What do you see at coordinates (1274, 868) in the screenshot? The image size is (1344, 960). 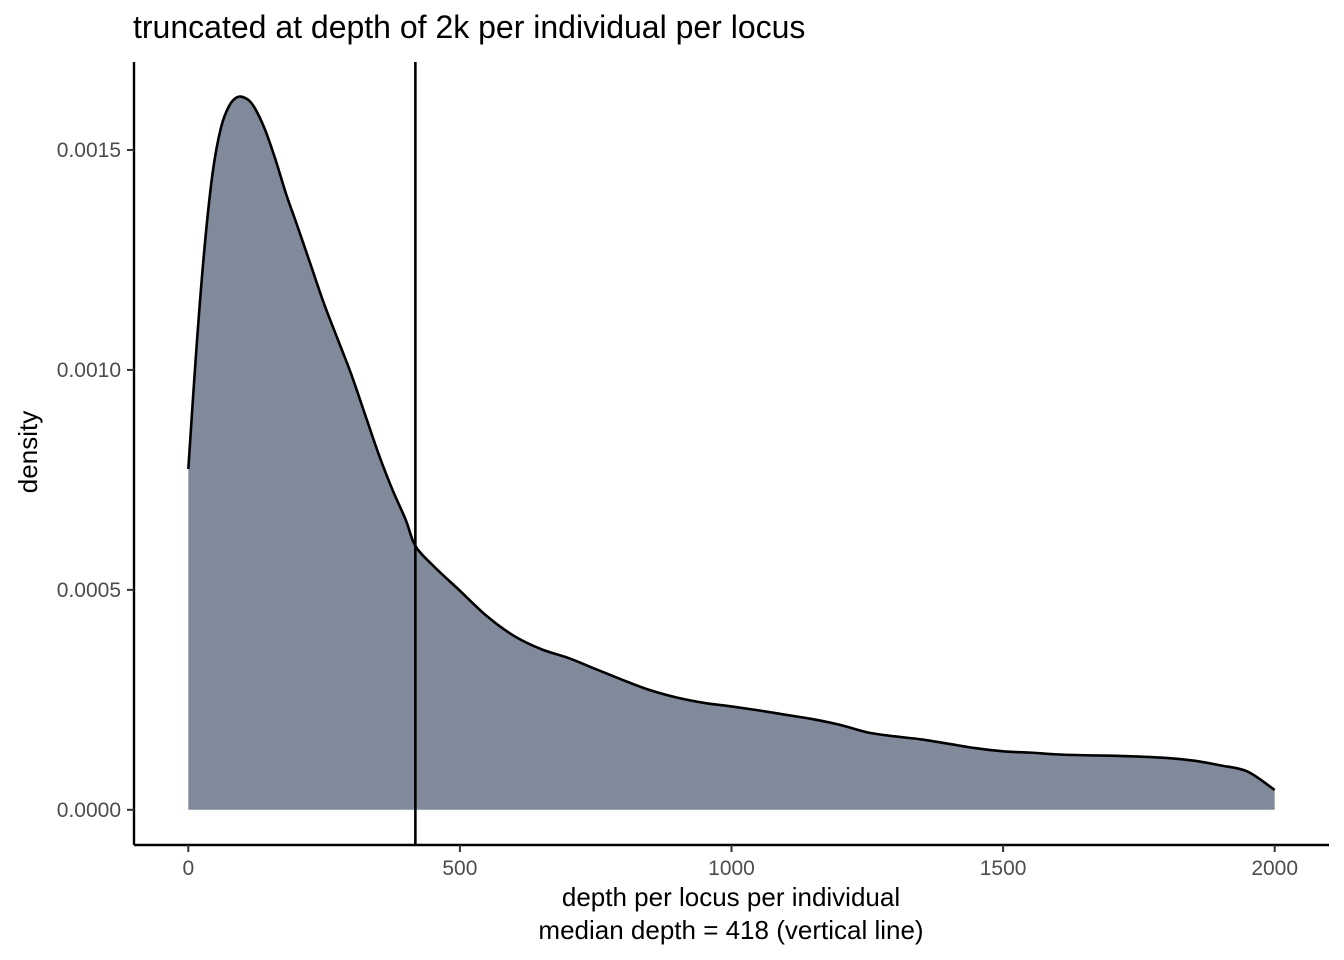 I see `x-tick-label: 2000` at bounding box center [1274, 868].